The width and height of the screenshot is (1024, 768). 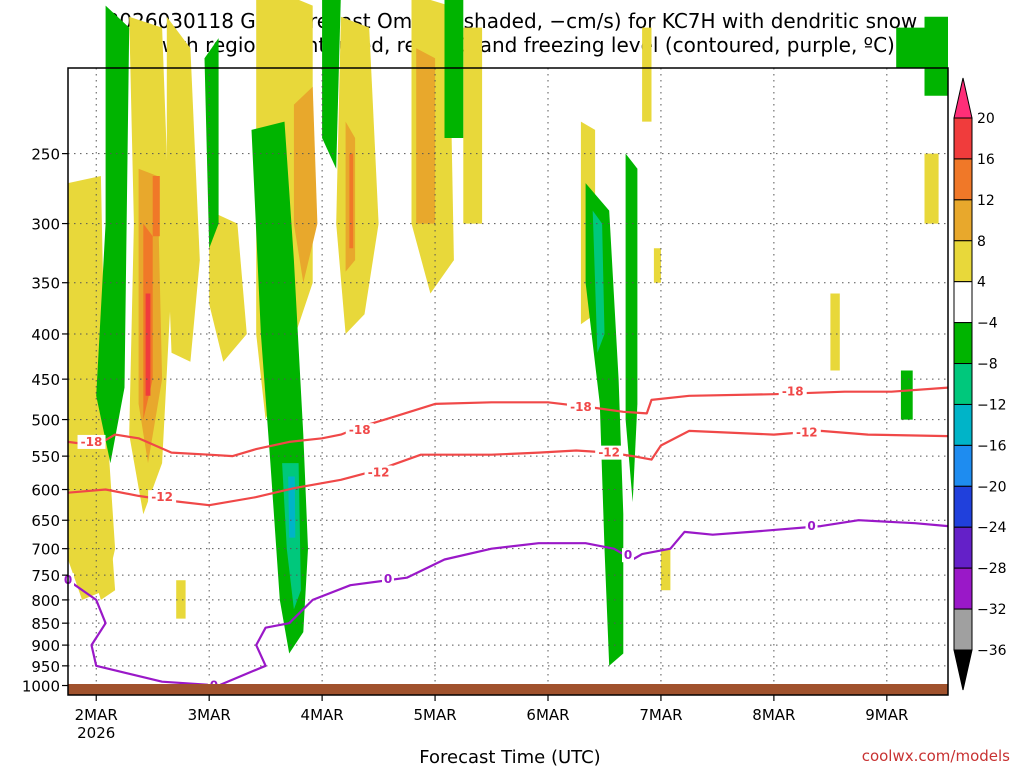 I want to click on colorbar-label-12: −32, so click(x=992, y=610).